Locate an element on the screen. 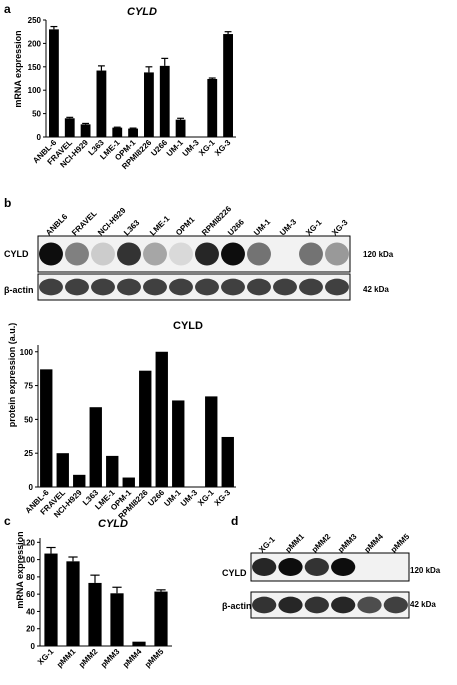 The image size is (457, 685). chart-c-ytick-label: 120 is located at coordinates (29, 542).